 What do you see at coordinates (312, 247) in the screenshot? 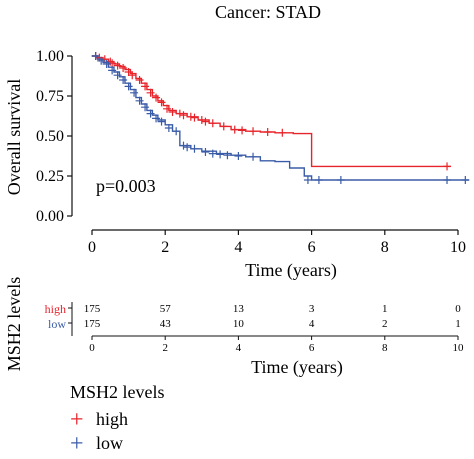
I see `x-tick-label: 6` at bounding box center [312, 247].